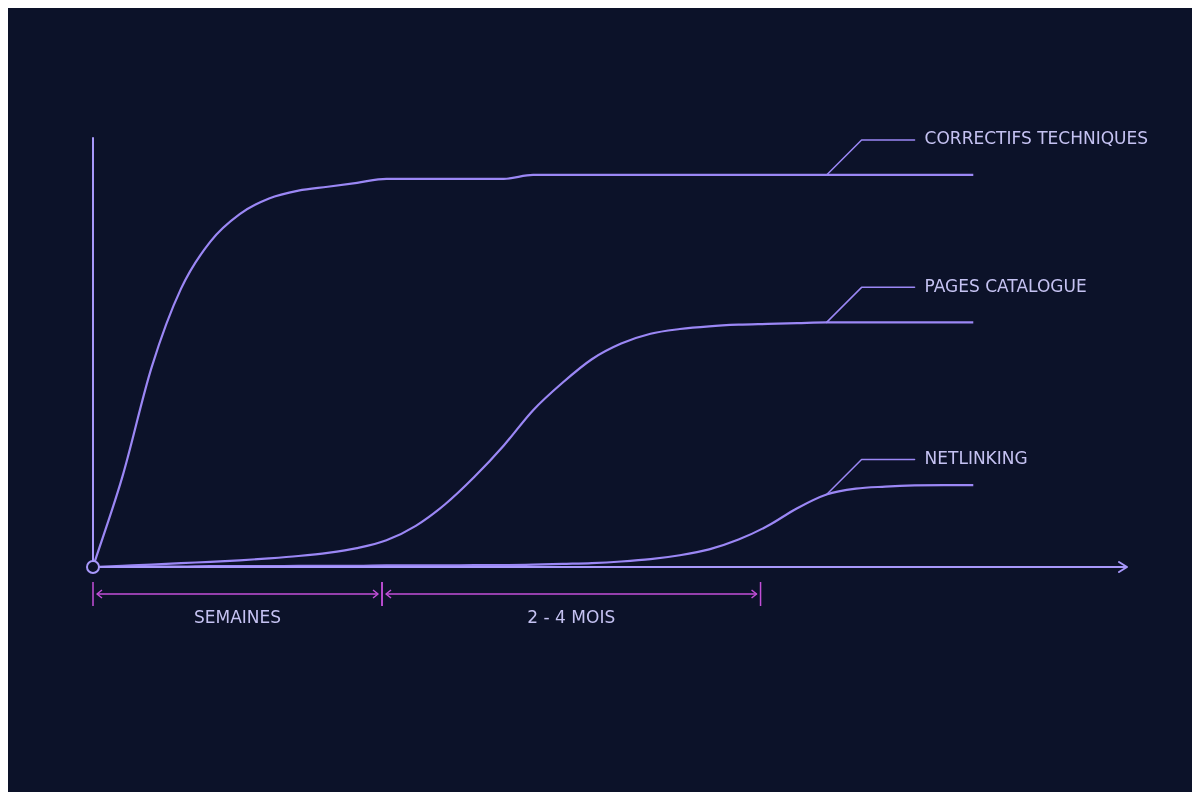  What do you see at coordinates (976, 457) in the screenshot?
I see `series-label: NETLINKING` at bounding box center [976, 457].